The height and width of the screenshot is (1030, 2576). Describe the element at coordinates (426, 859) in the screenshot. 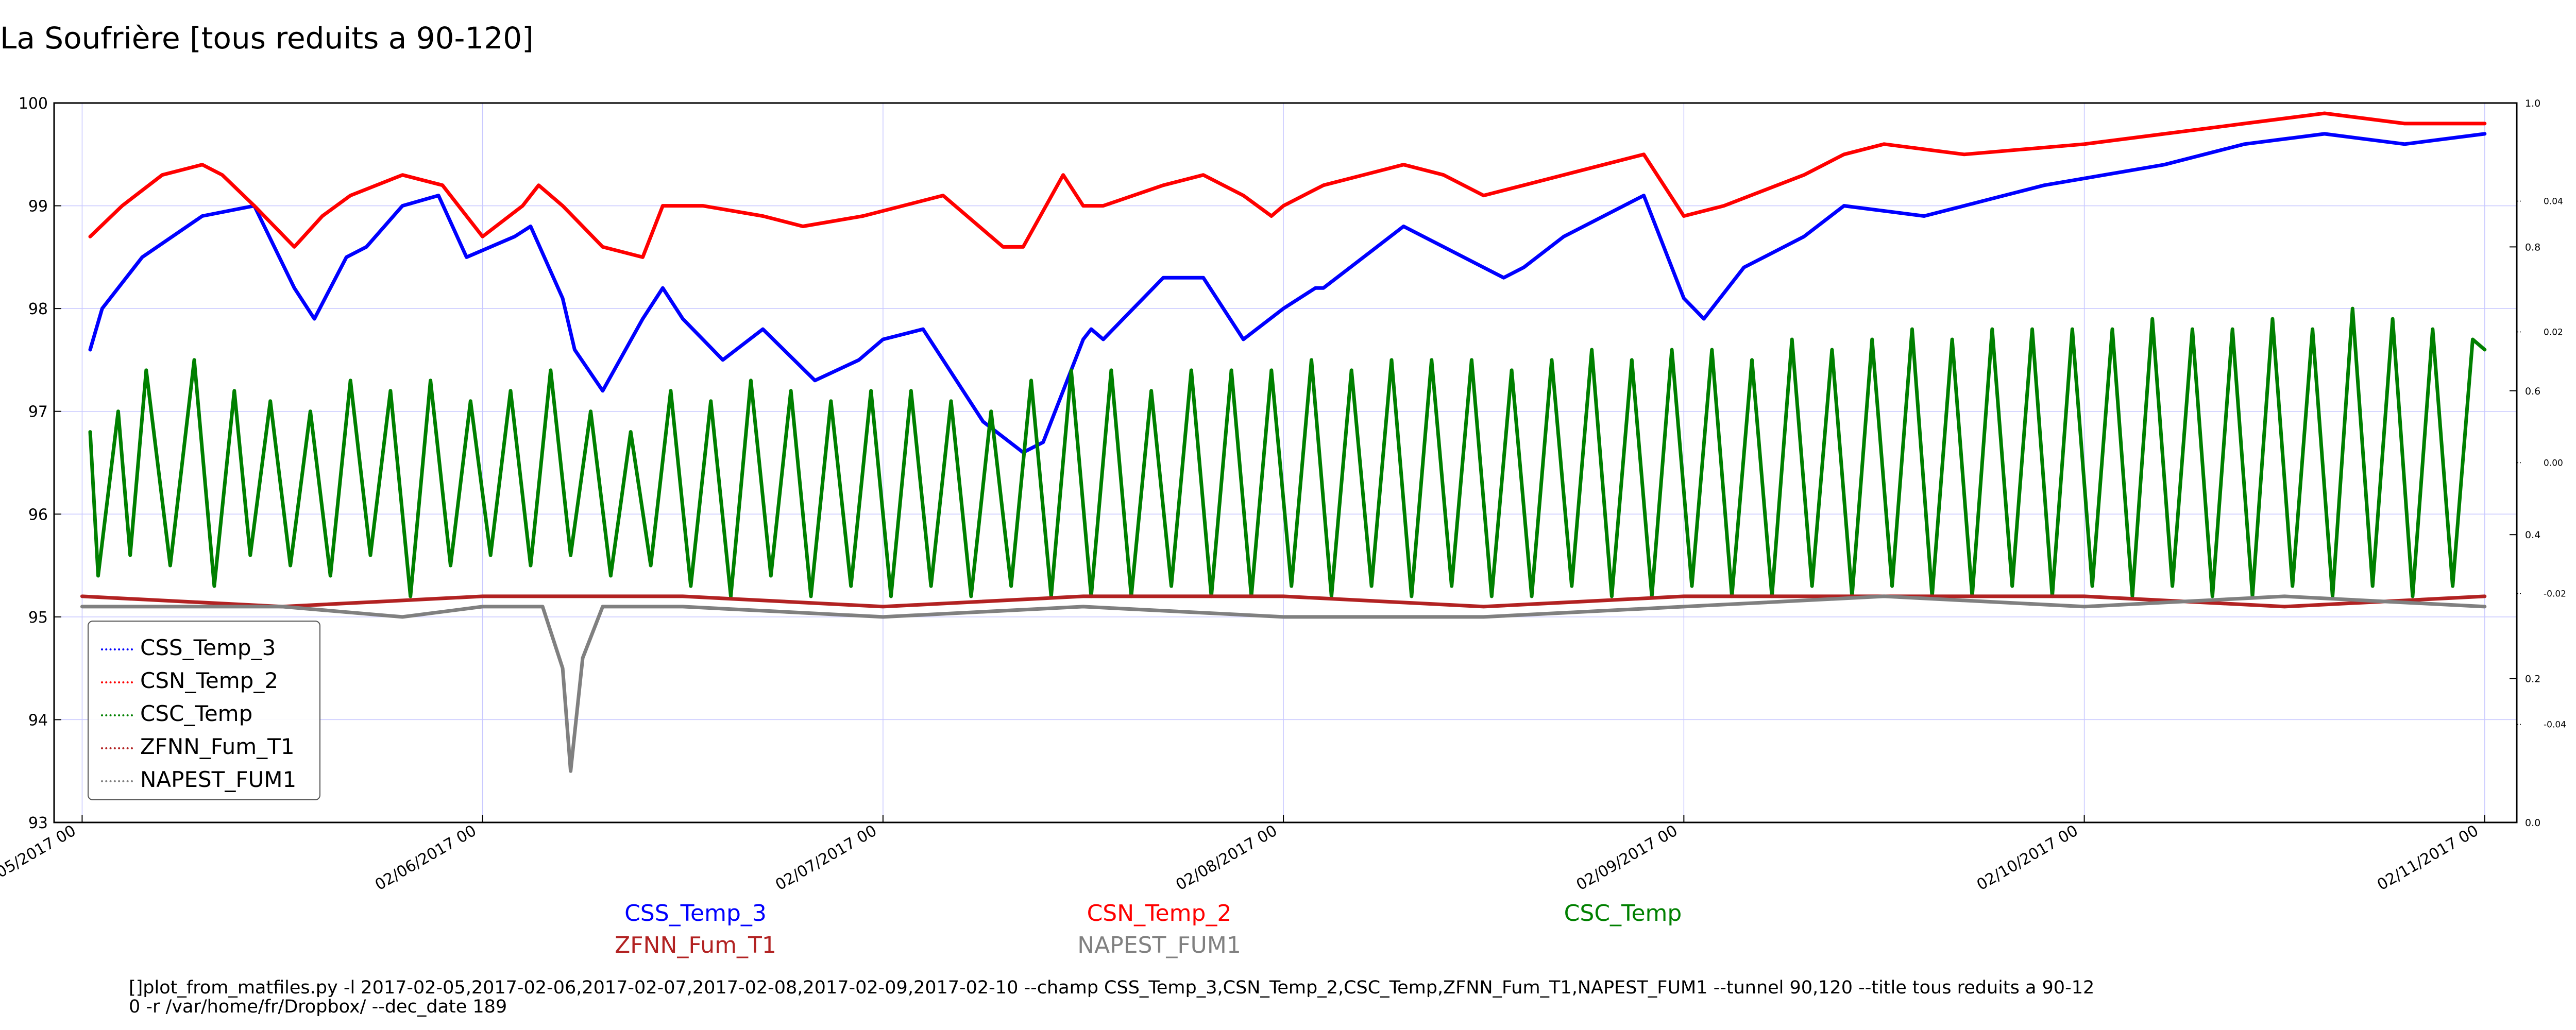

I see `x-tick-label: 02/06/2017 00` at that location.